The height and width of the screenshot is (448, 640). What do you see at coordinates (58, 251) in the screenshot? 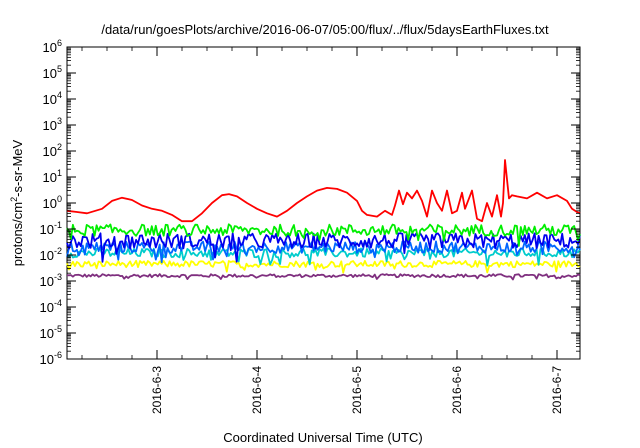
I see `y-tick-exponent: -2` at bounding box center [58, 251].